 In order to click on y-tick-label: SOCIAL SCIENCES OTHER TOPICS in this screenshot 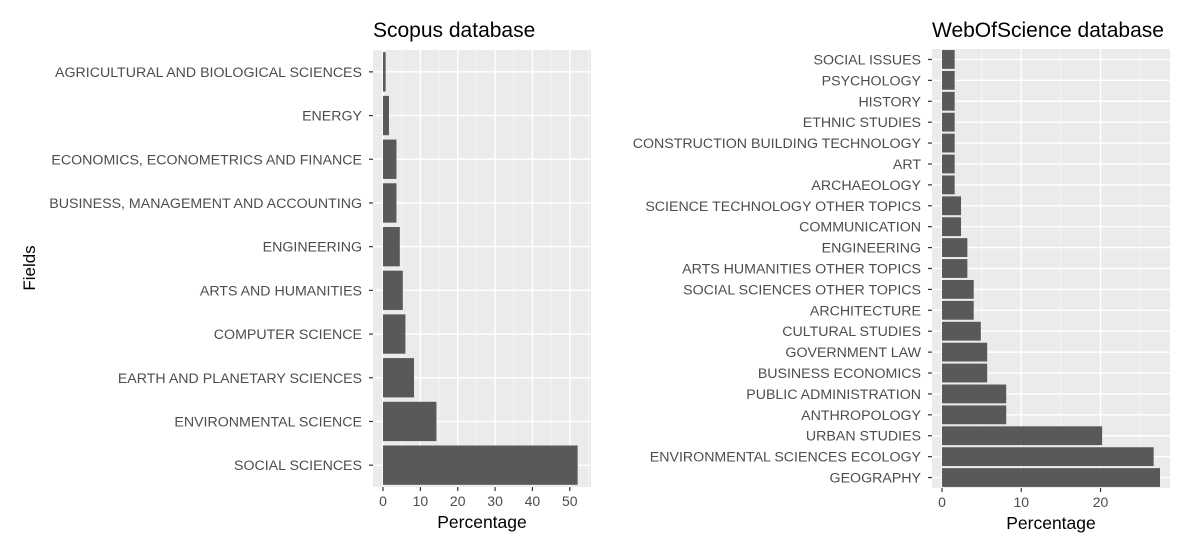, I will do `click(802, 290)`.